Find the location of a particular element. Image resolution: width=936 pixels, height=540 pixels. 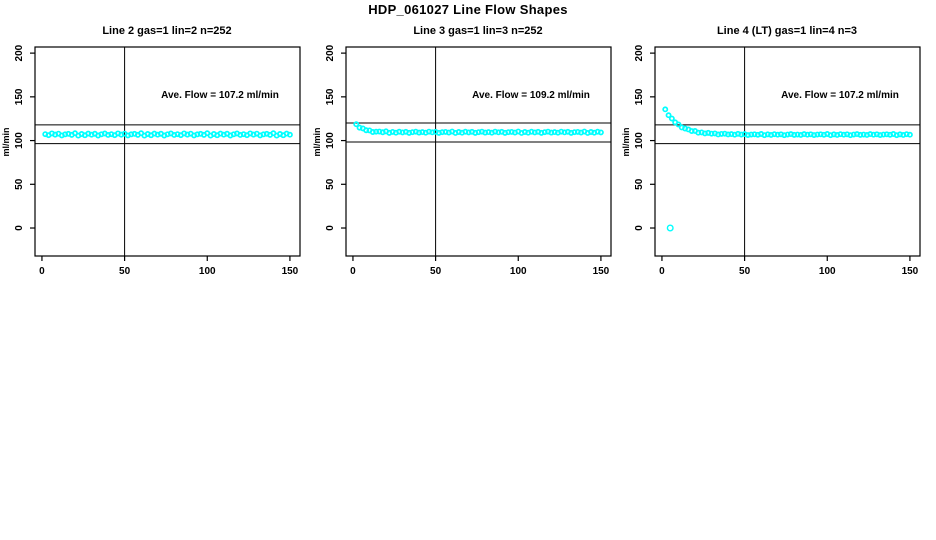

outlier-point is located at coordinates (670, 228).